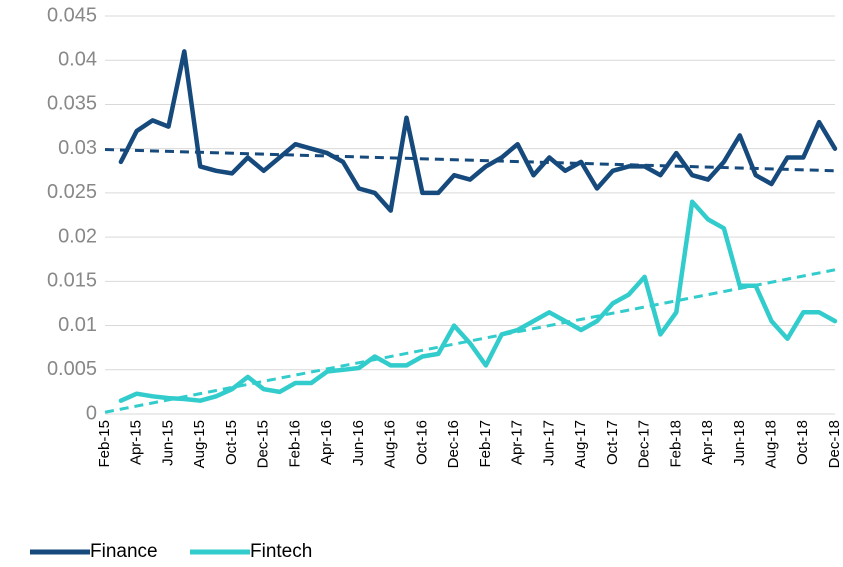 Image resolution: width=843 pixels, height=567 pixels. What do you see at coordinates (675, 444) in the screenshot?
I see `x-tick-label: Feb-18` at bounding box center [675, 444].